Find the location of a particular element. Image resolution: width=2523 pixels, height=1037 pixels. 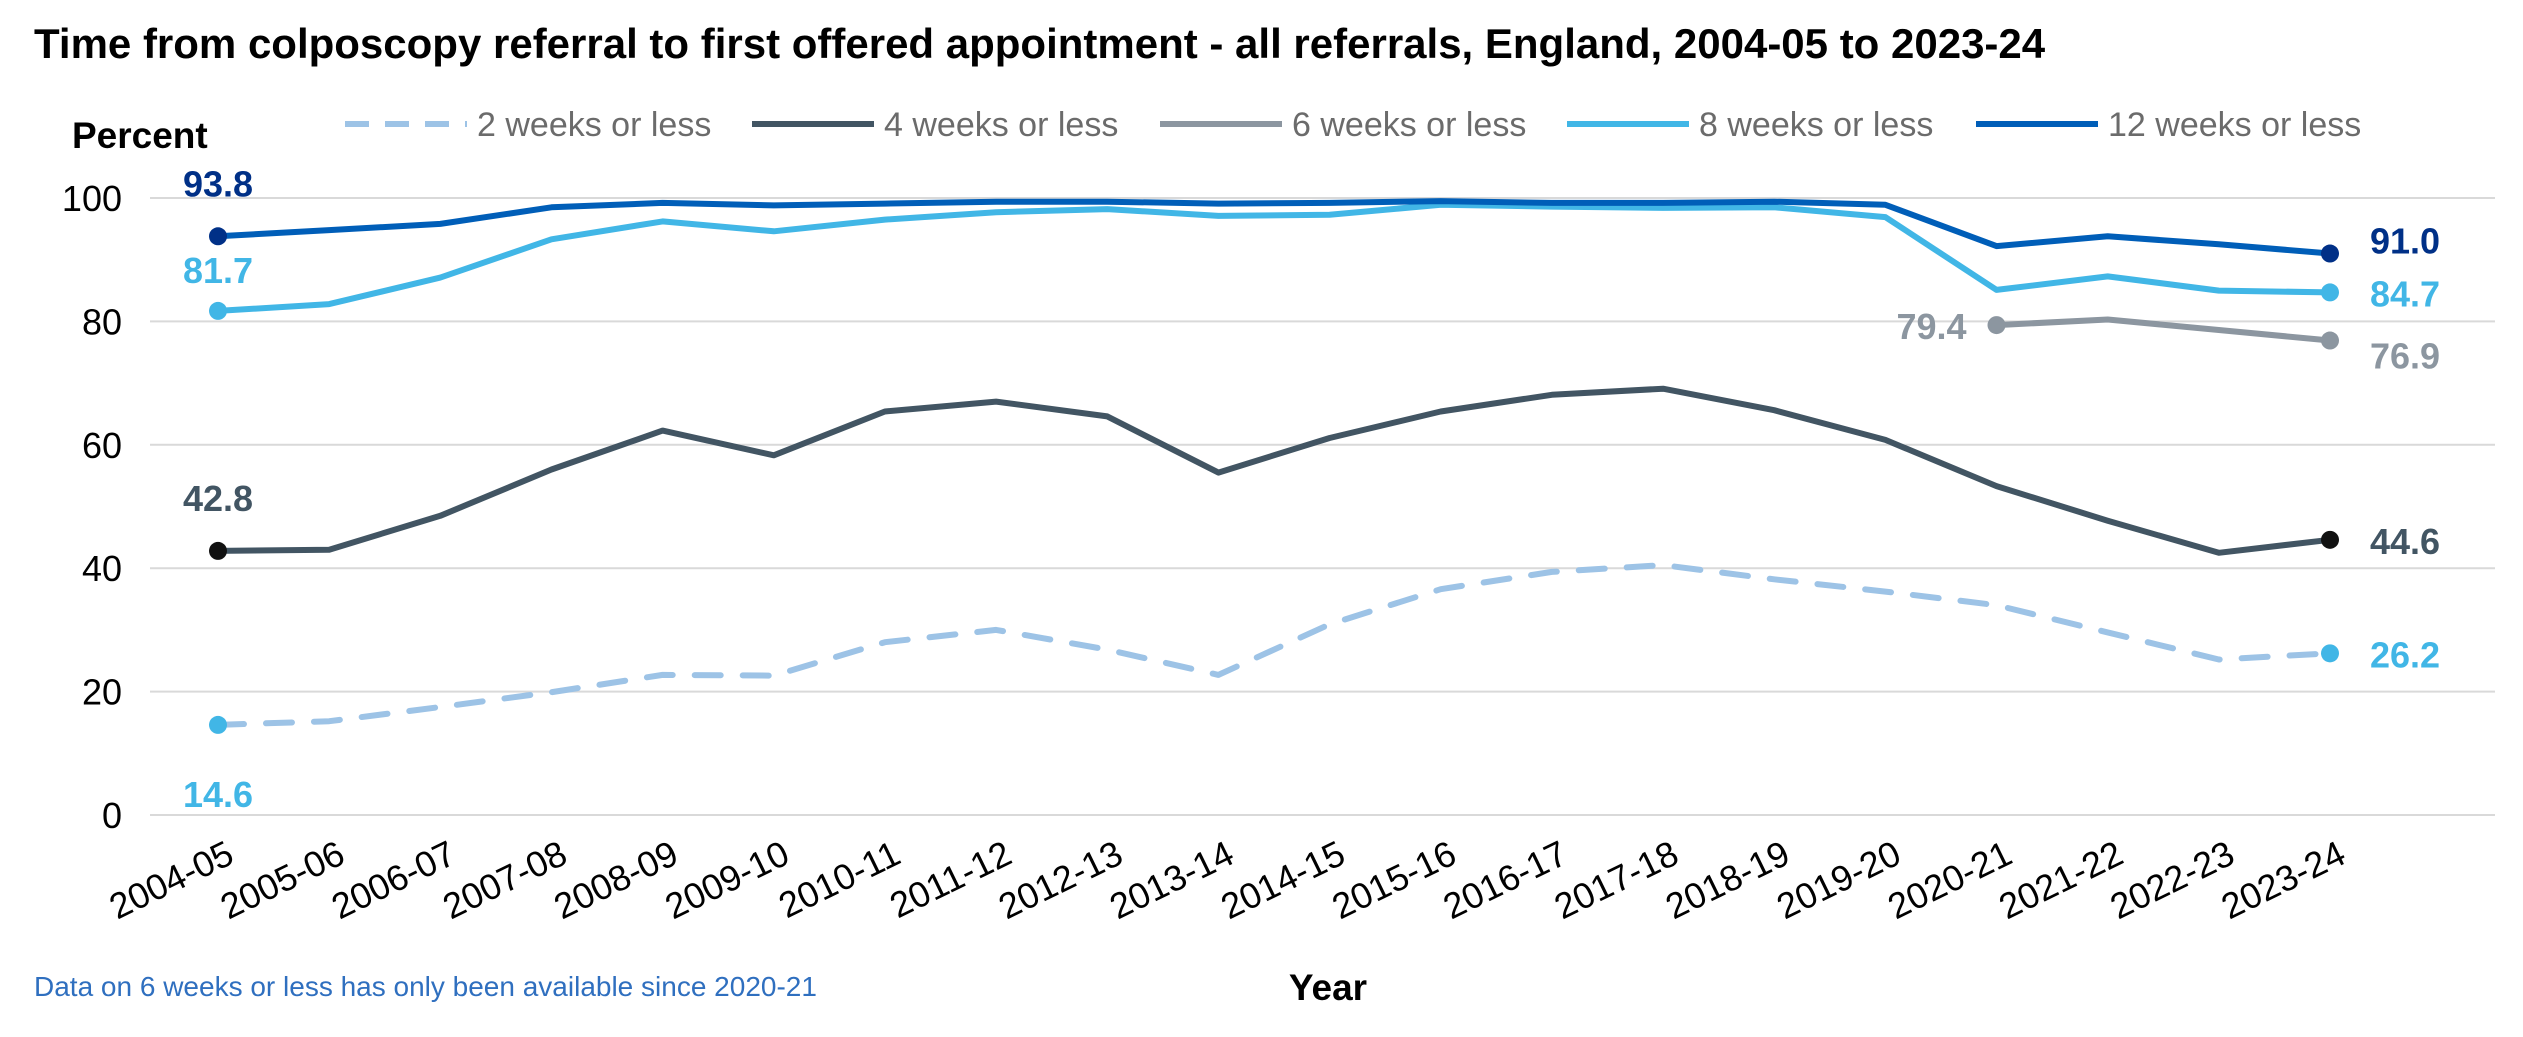

y-tick-label: 0 is located at coordinates (112, 815).